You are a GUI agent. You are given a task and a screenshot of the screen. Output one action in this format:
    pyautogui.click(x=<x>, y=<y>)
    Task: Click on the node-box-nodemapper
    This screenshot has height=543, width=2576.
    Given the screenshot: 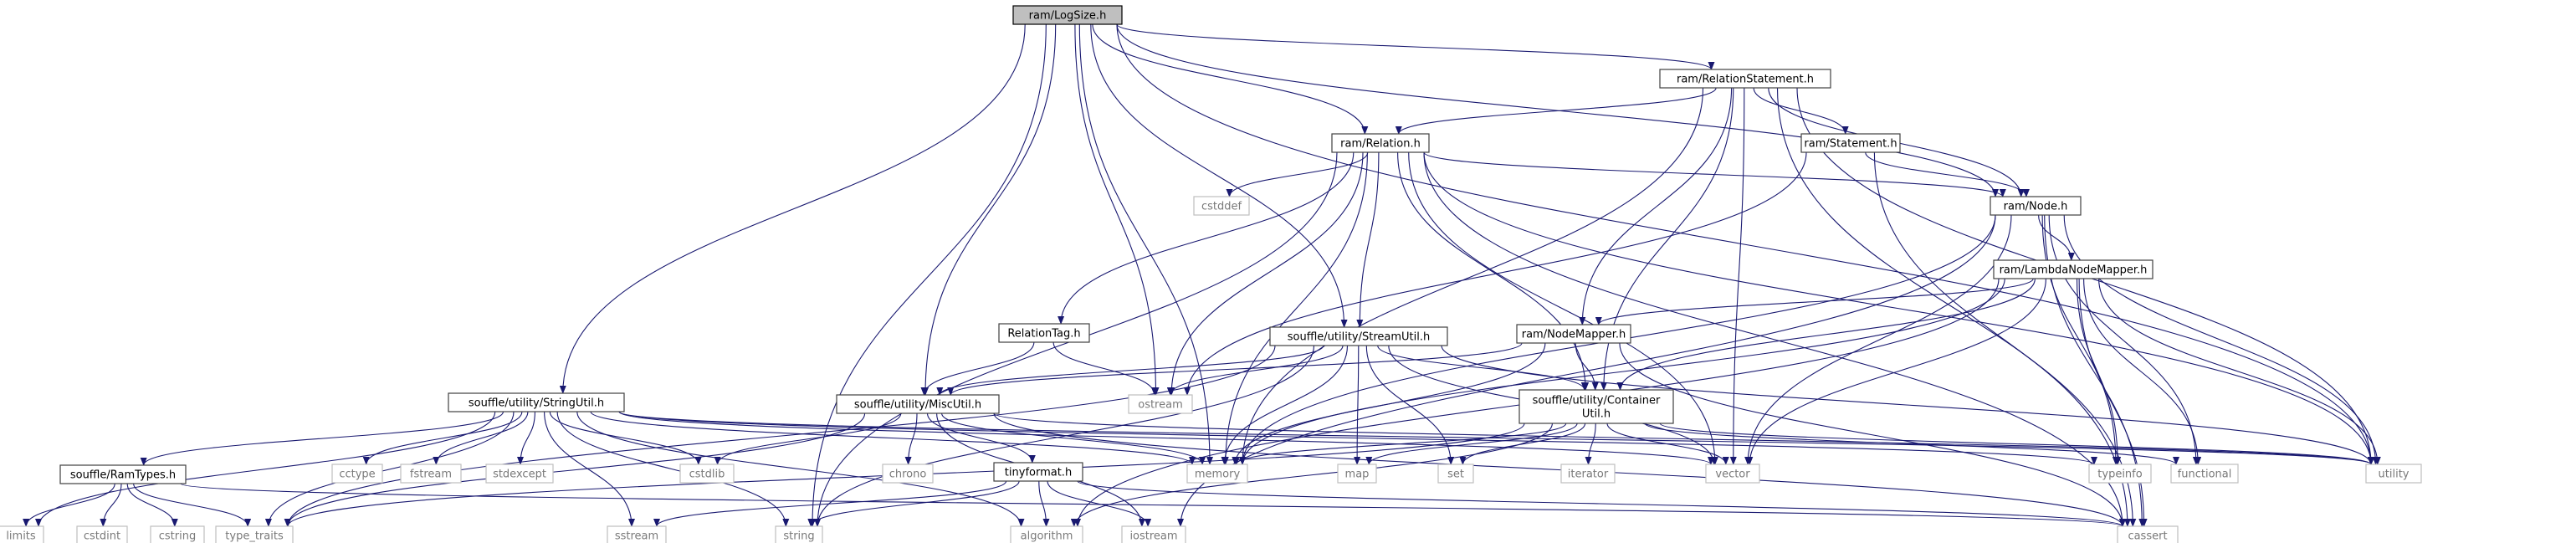 What is the action you would take?
    pyautogui.click(x=1574, y=334)
    